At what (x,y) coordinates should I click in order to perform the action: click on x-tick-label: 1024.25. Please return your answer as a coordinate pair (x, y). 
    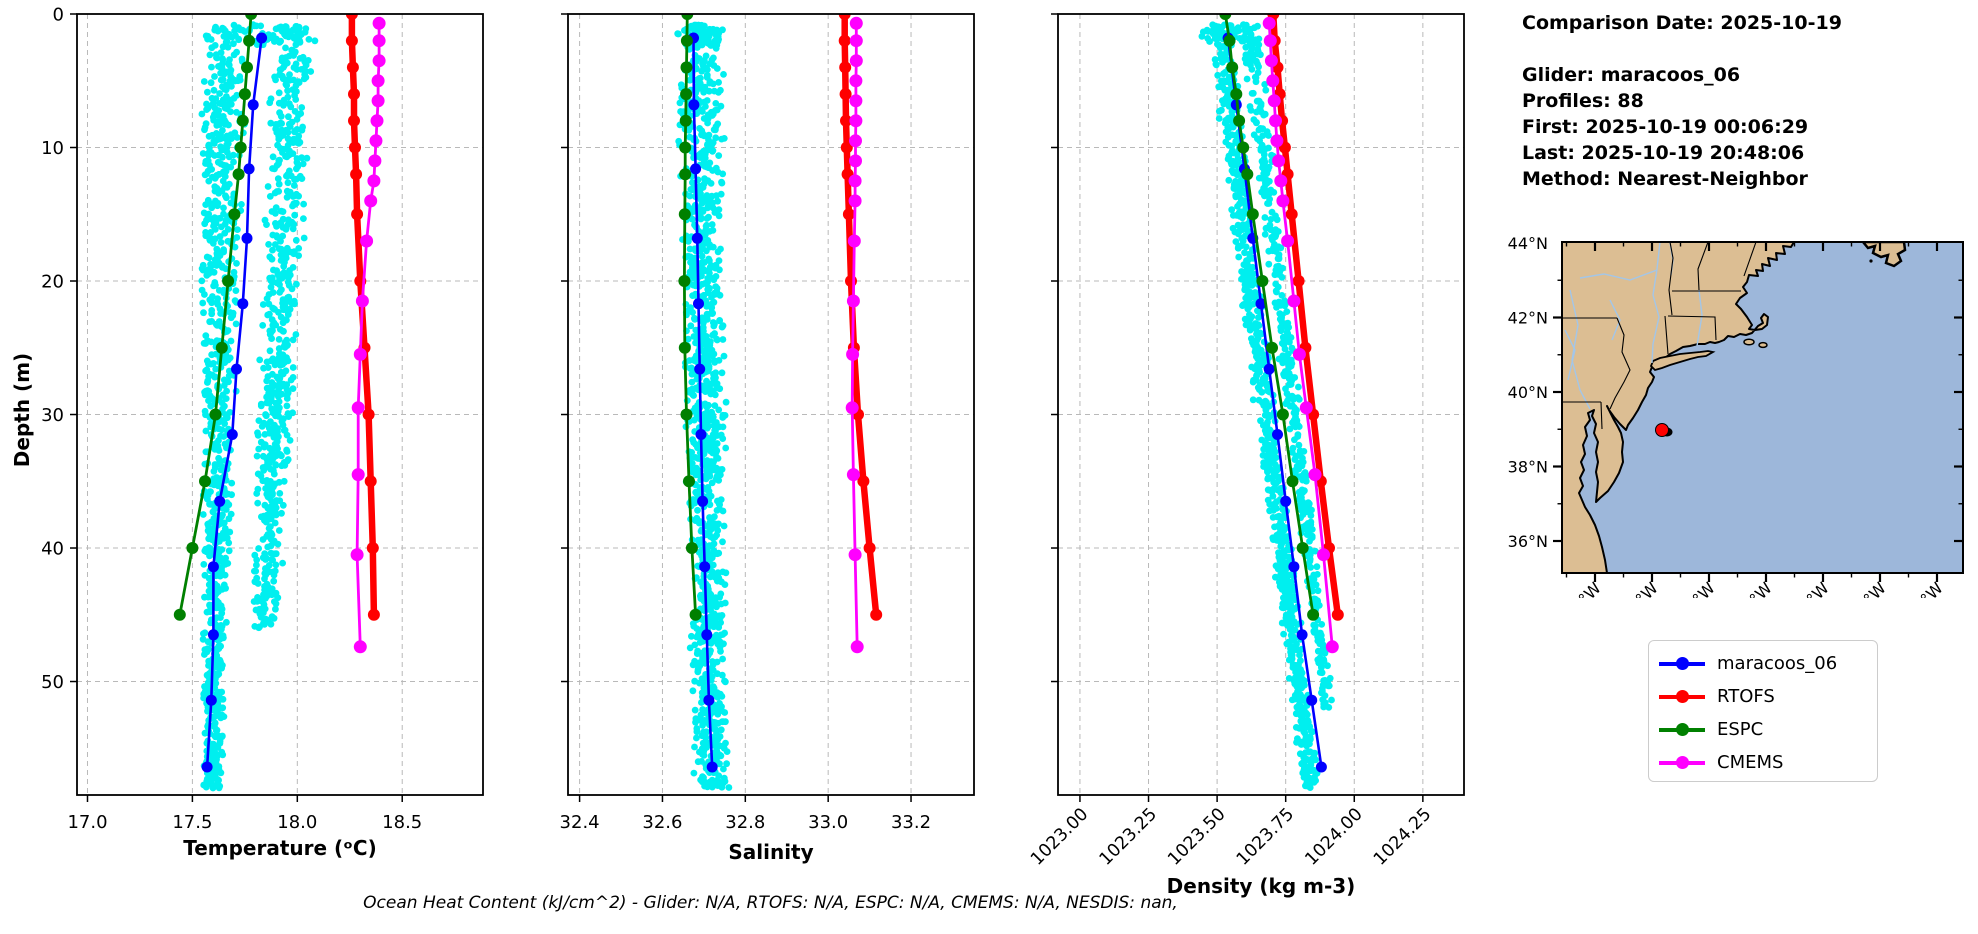
    Looking at the image, I should click on (1402, 836).